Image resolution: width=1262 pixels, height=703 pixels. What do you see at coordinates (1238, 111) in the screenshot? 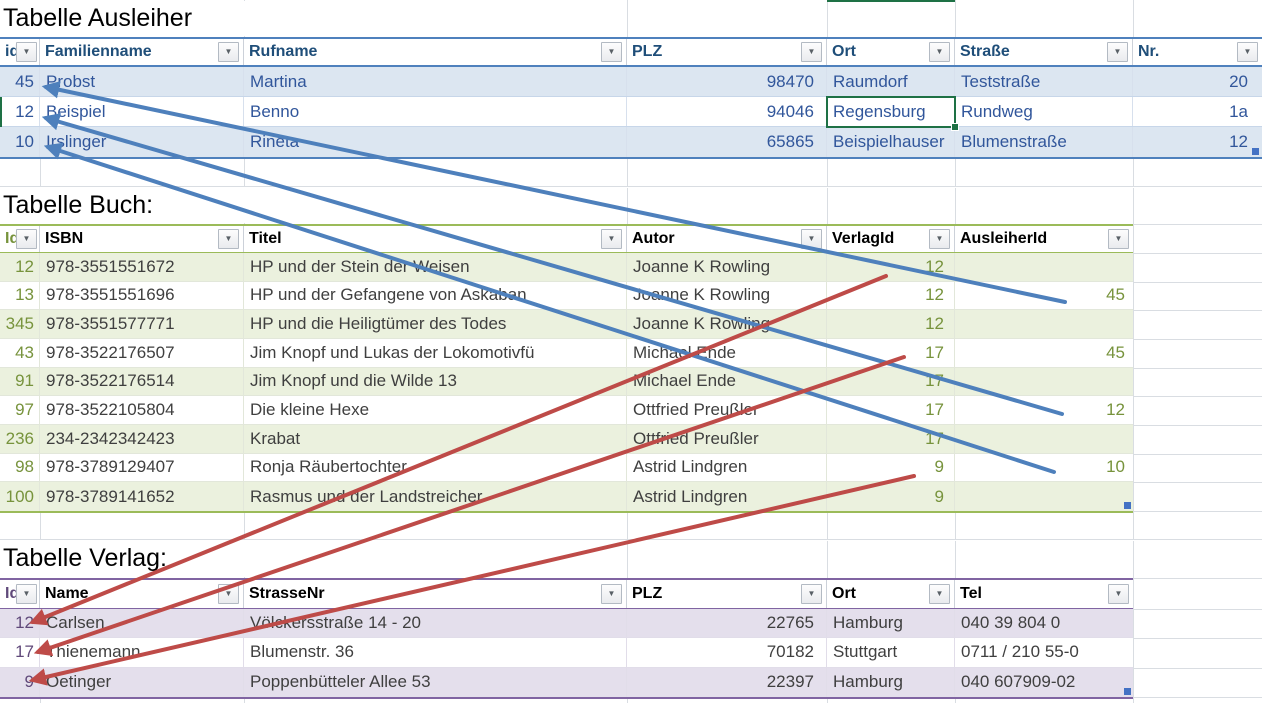
I see `cell: 1a` at bounding box center [1238, 111].